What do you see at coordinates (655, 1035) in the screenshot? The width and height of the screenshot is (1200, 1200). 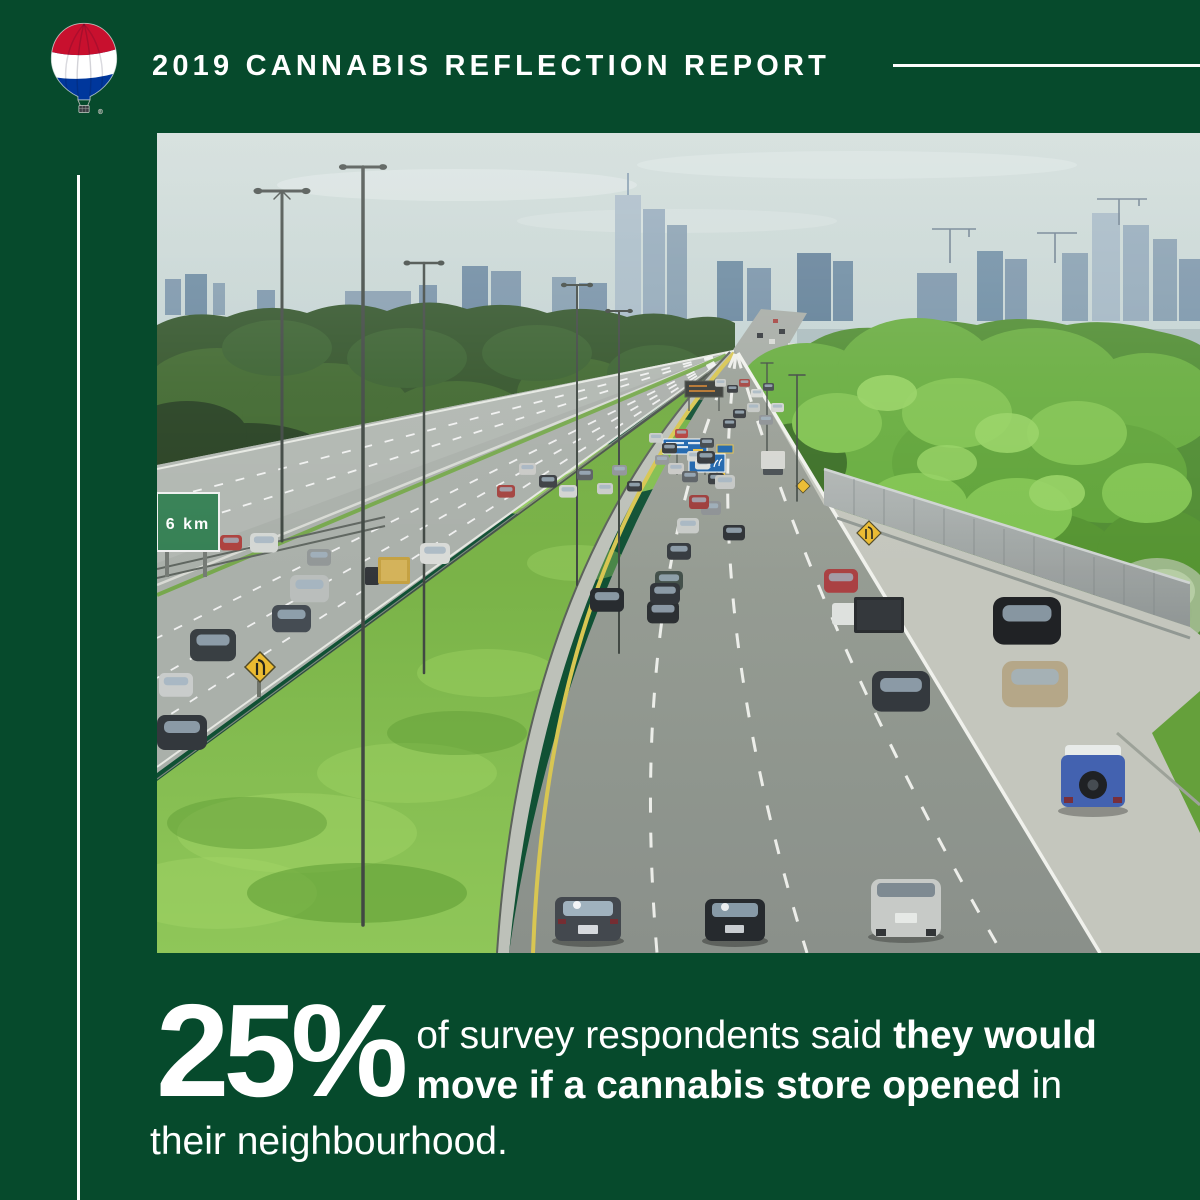 I see `stat-text-segment: of survey respondents said` at bounding box center [655, 1035].